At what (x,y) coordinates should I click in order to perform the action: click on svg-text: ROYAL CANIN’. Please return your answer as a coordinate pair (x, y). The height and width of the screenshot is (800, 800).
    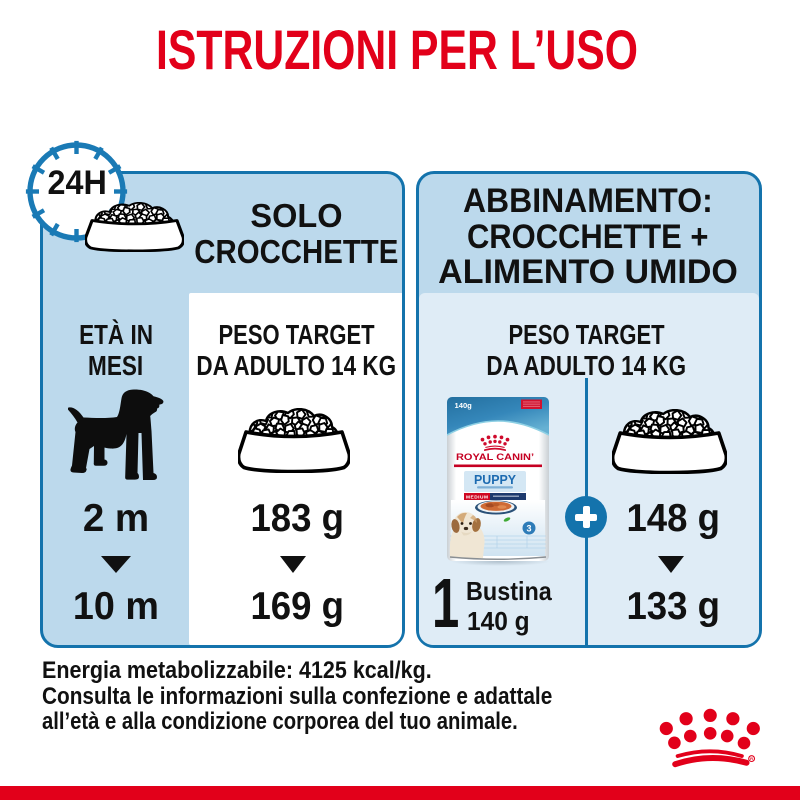
    Looking at the image, I should click on (495, 457).